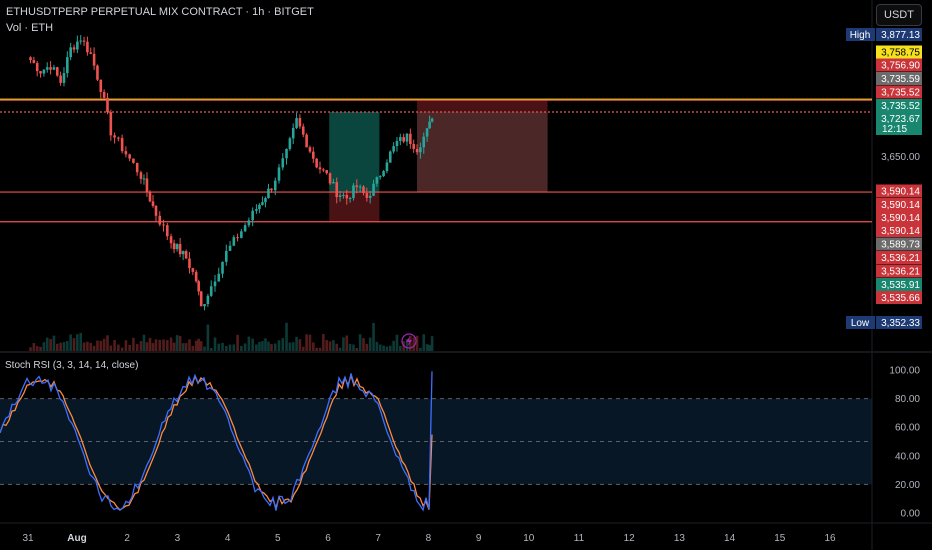 This screenshot has width=932, height=550. What do you see at coordinates (216, 441) in the screenshot?
I see `stoch-rsi-k-line` at bounding box center [216, 441].